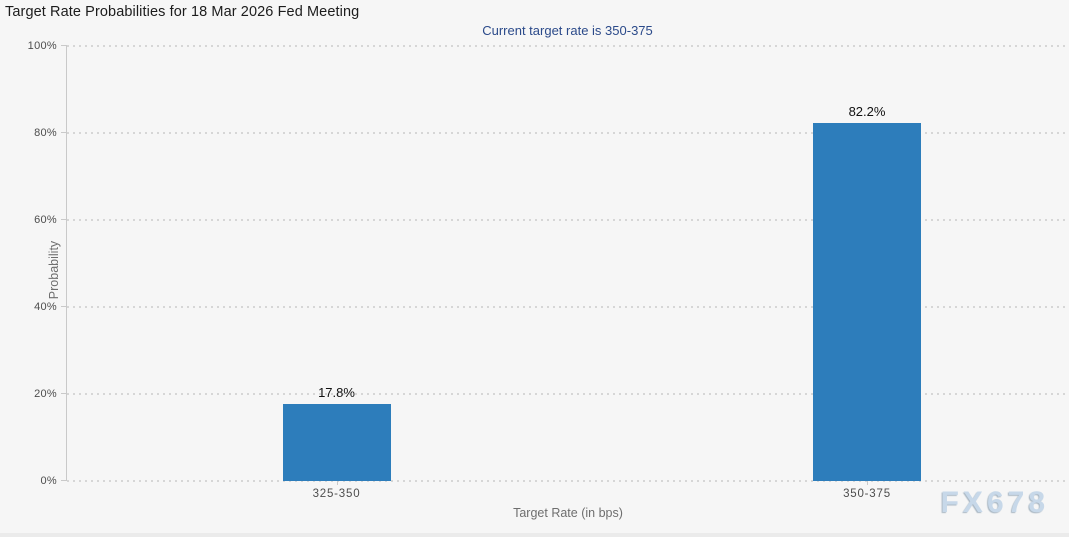 This screenshot has height=537, width=1069. I want to click on y-tick-label: 20%, so click(45, 394).